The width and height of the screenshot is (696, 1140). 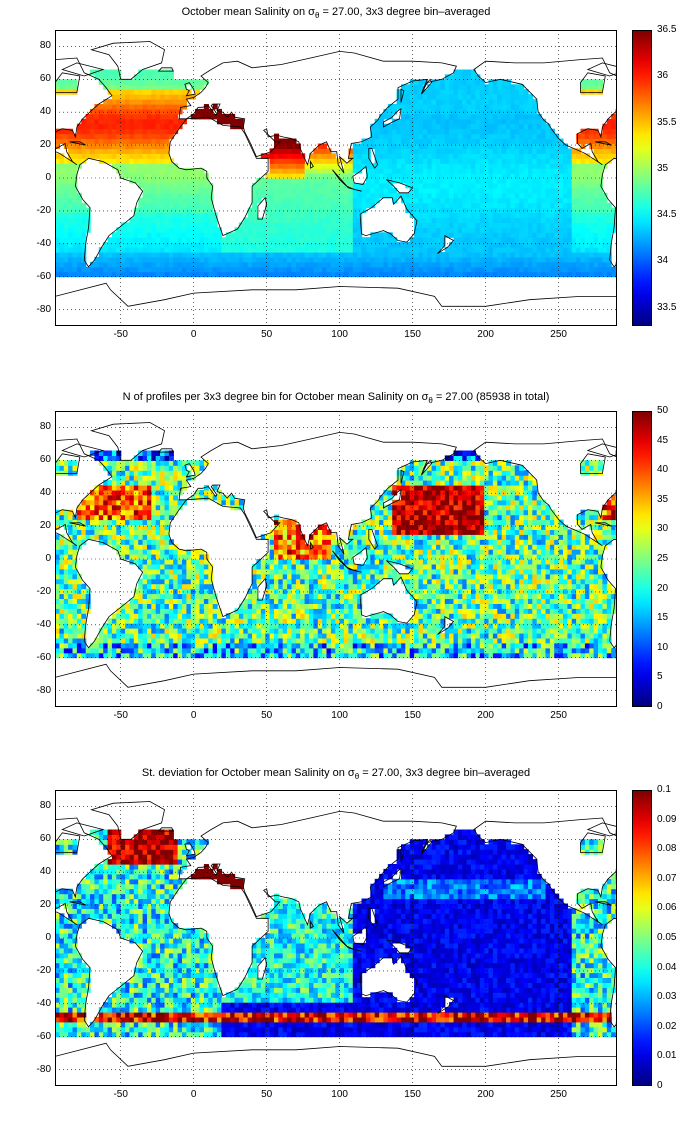 I want to click on colorbar-tick-label: 36, so click(x=663, y=76).